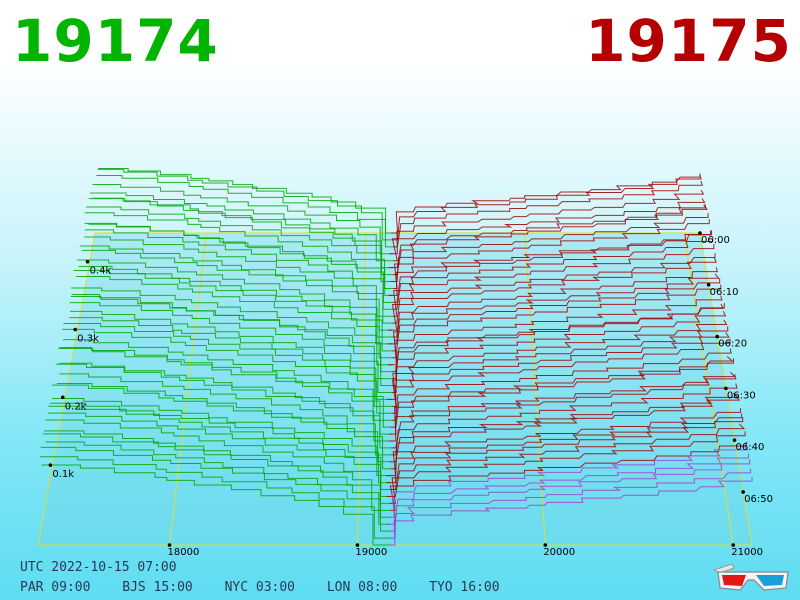 This screenshot has width=800, height=600. I want to click on time-tick-label: 06:50, so click(758, 499).